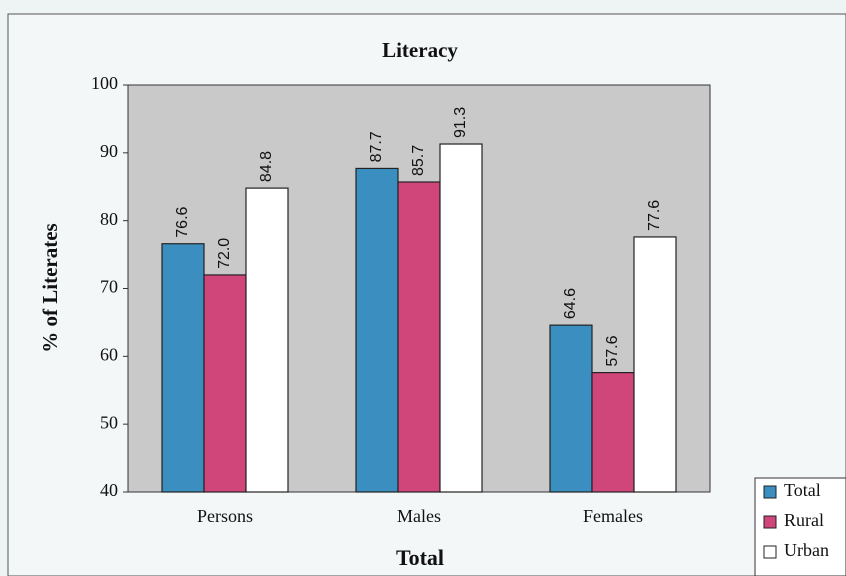 This screenshot has width=846, height=576. I want to click on value-label: 91.3, so click(460, 122).